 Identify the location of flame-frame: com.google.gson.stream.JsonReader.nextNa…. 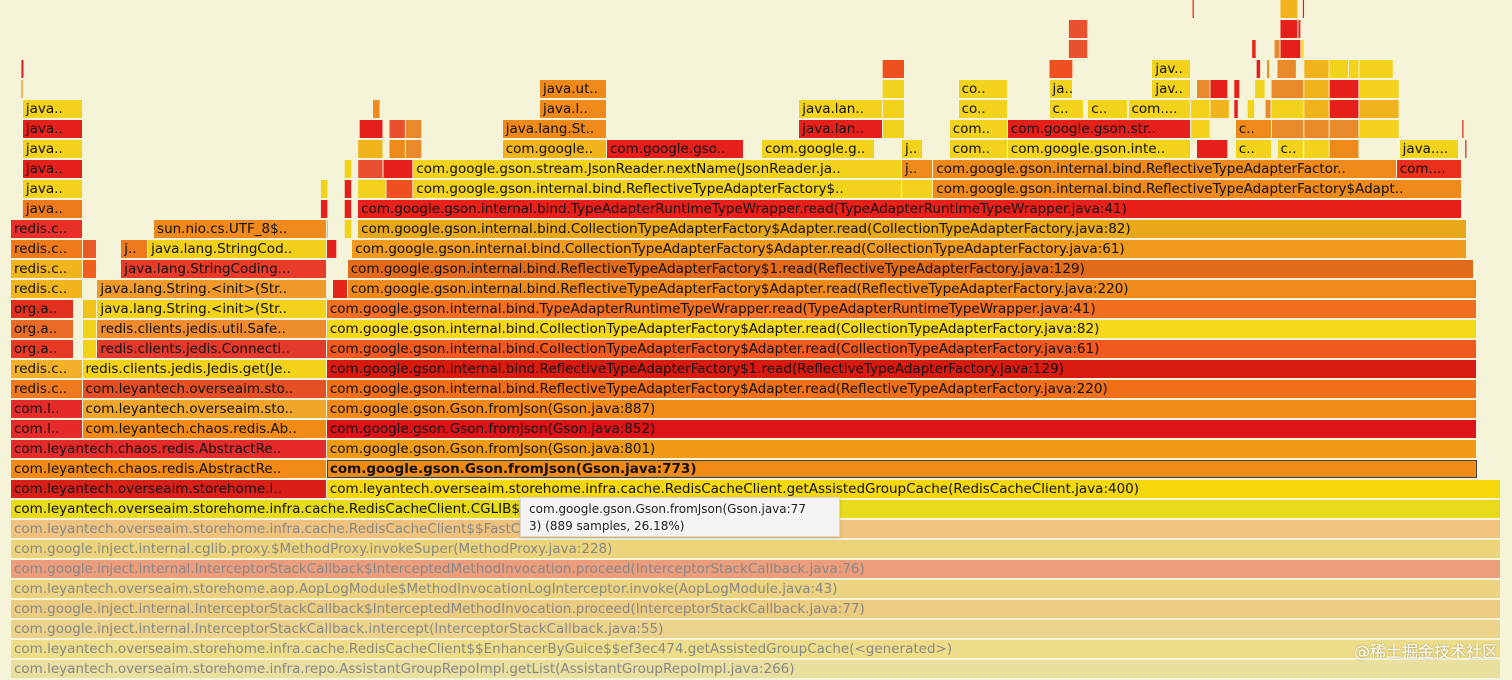
(658, 169).